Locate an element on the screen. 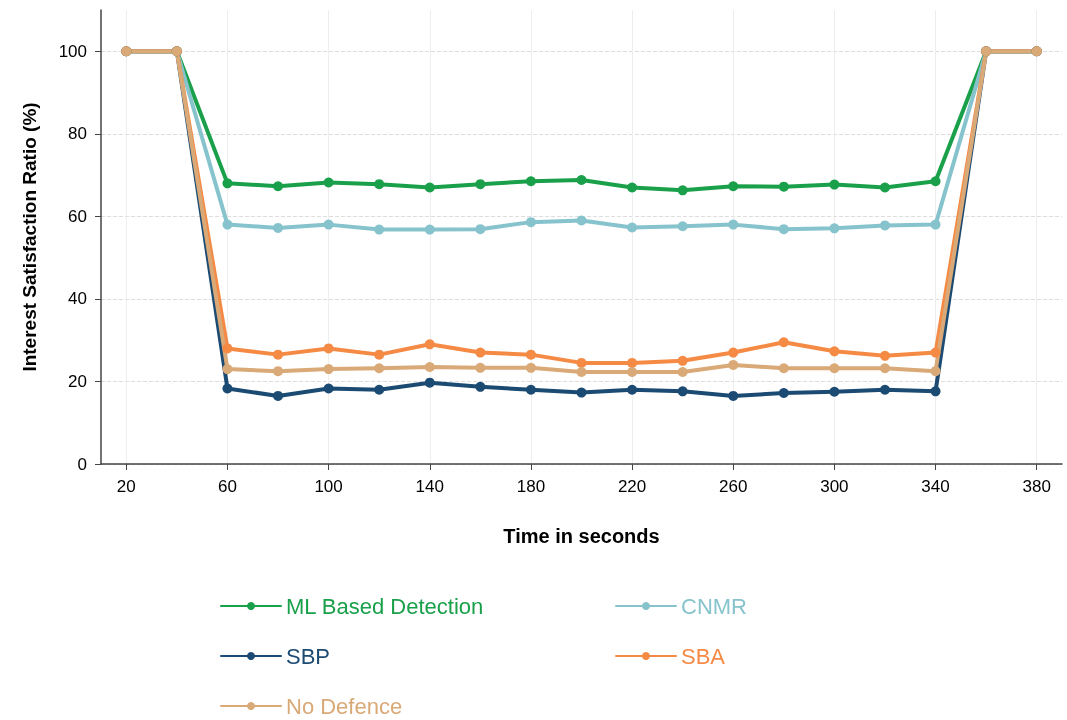 The width and height of the screenshot is (1067, 720). x-tick-label: 140 is located at coordinates (429, 486).